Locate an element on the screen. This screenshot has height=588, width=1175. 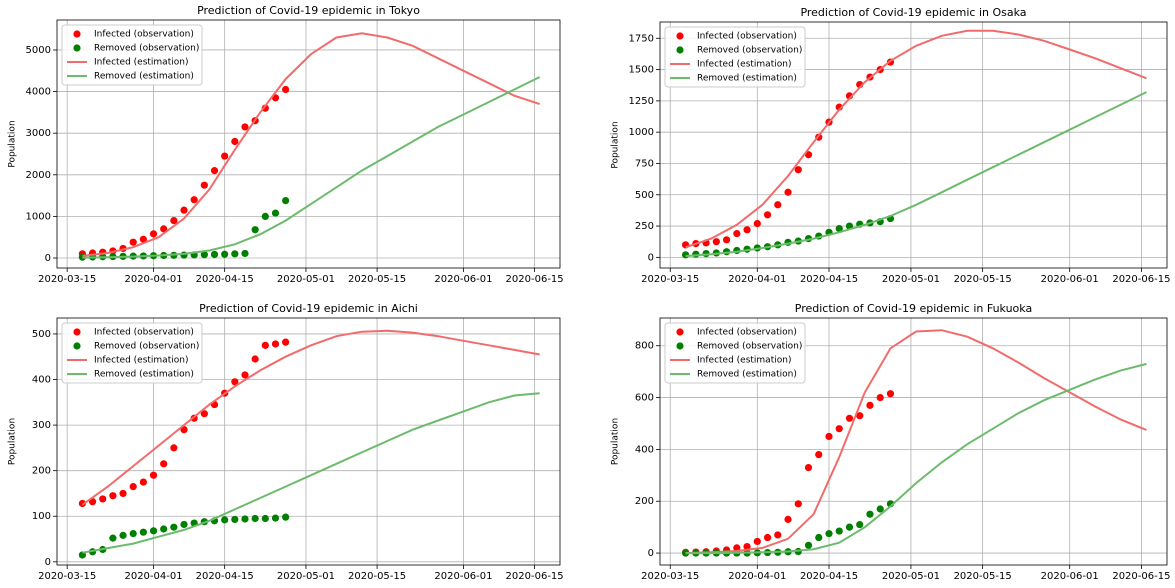
y-tick-label: 200 is located at coordinates (644, 501).